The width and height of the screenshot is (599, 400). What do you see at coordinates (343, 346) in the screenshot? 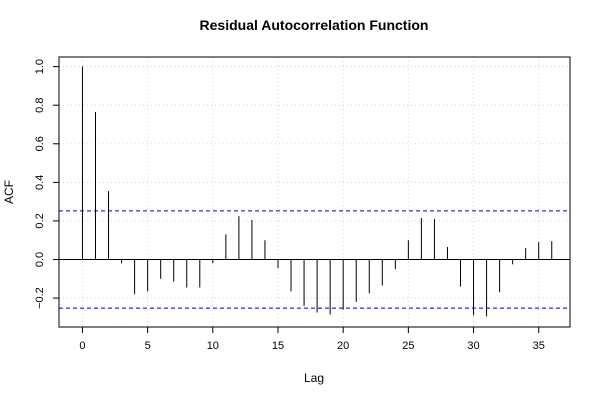
I see `x-tick-label: 20` at bounding box center [343, 346].